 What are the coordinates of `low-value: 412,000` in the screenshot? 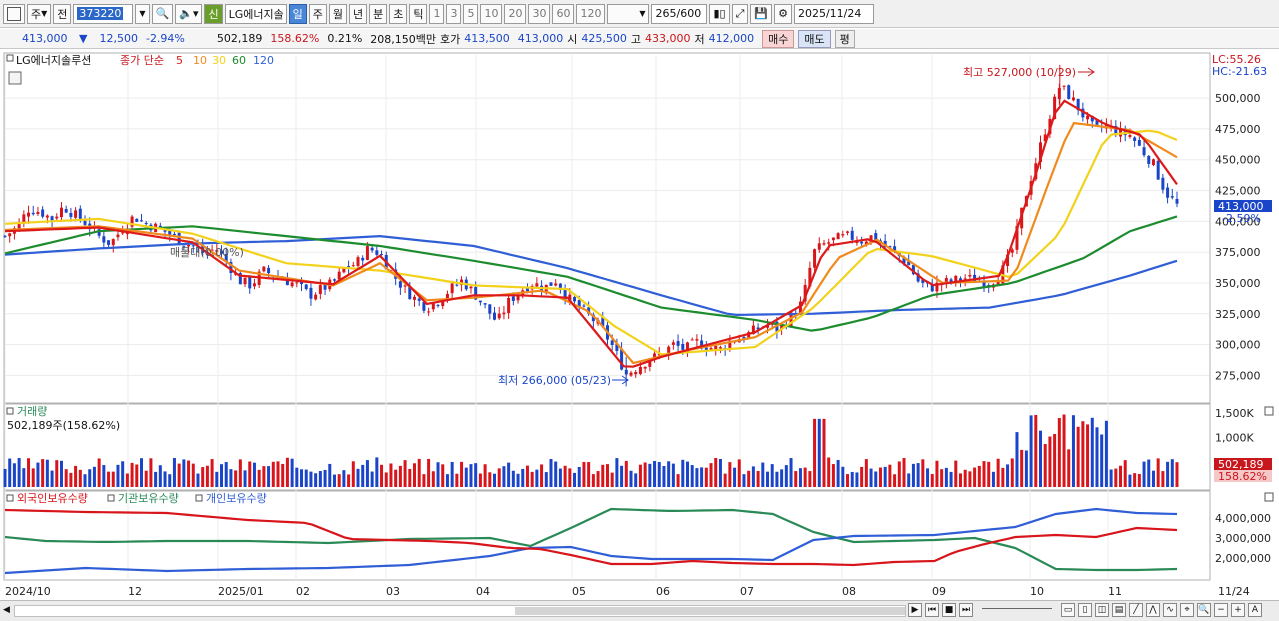 It's located at (731, 38).